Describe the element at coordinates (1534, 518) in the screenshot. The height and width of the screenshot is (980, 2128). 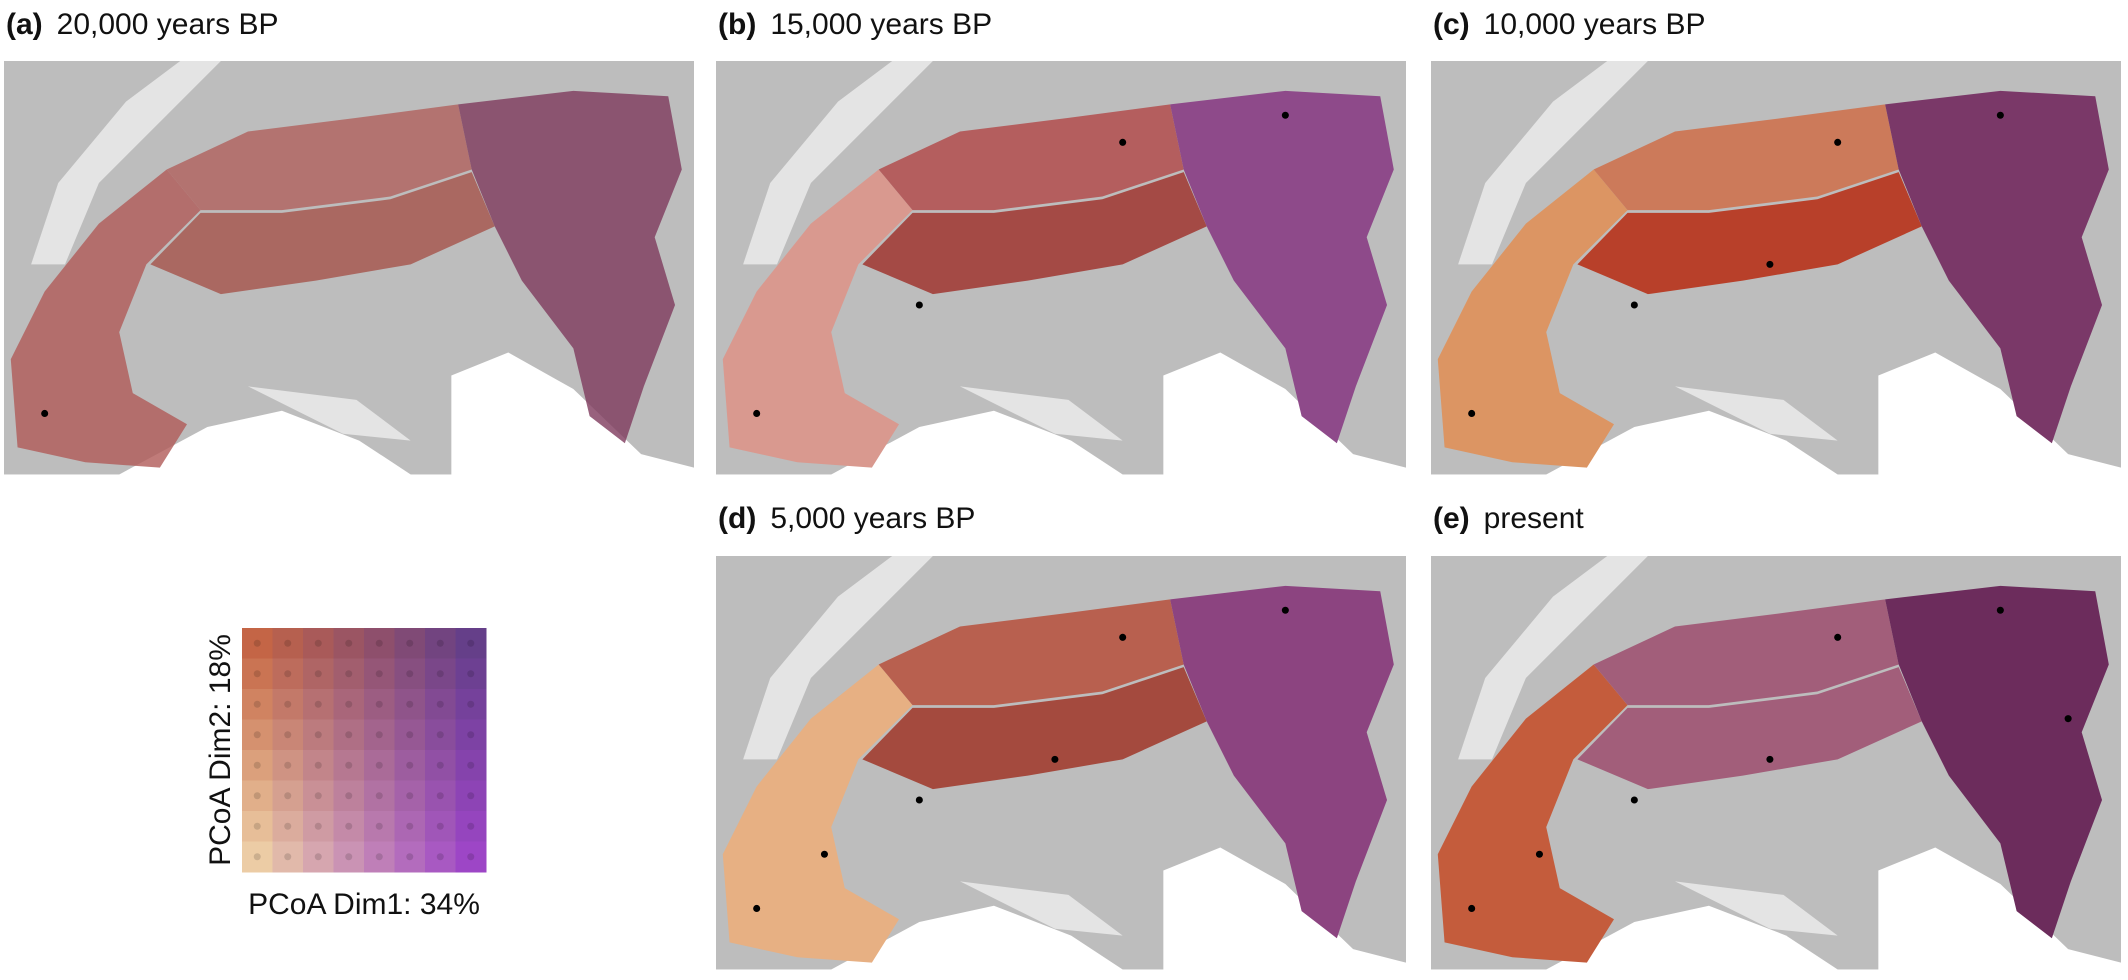
I see `panel-name: present` at that location.